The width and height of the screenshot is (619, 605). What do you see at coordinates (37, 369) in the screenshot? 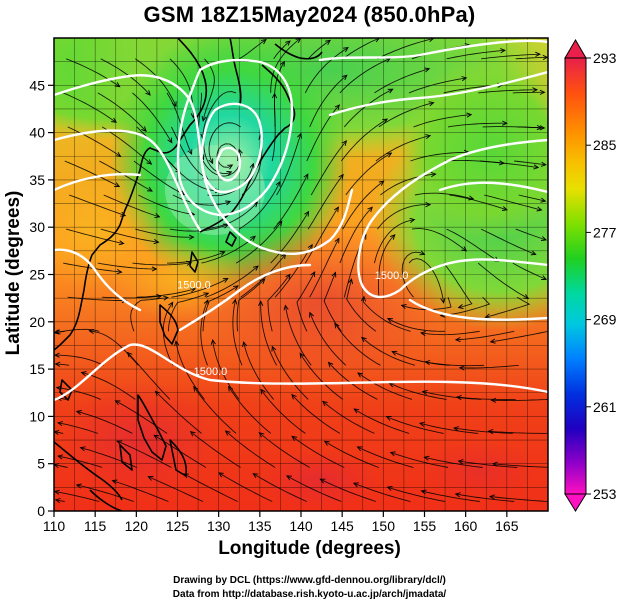
I see `y-tick-label: 15` at bounding box center [37, 369].